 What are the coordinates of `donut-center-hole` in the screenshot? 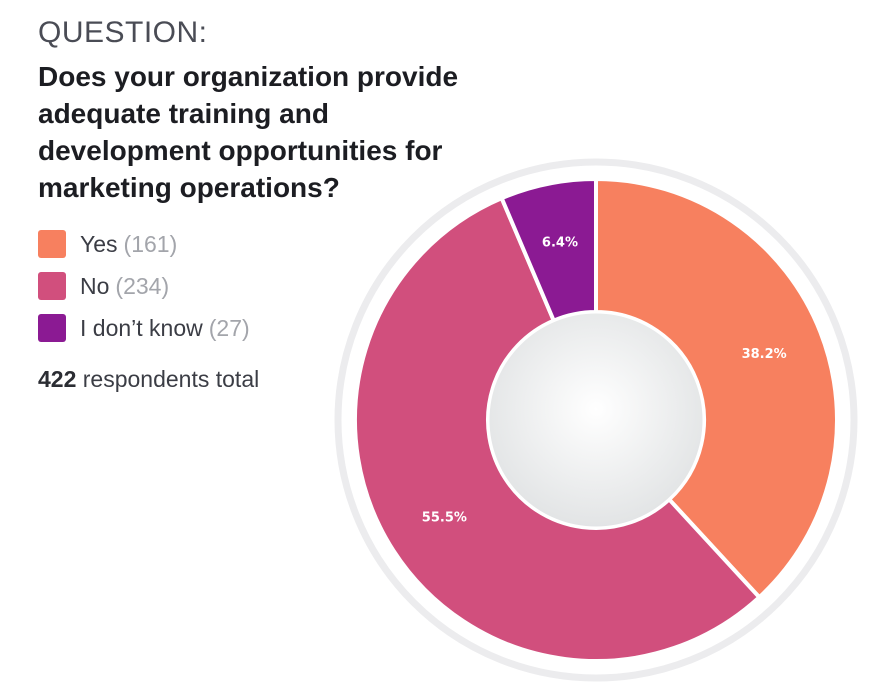 It's located at (596, 420).